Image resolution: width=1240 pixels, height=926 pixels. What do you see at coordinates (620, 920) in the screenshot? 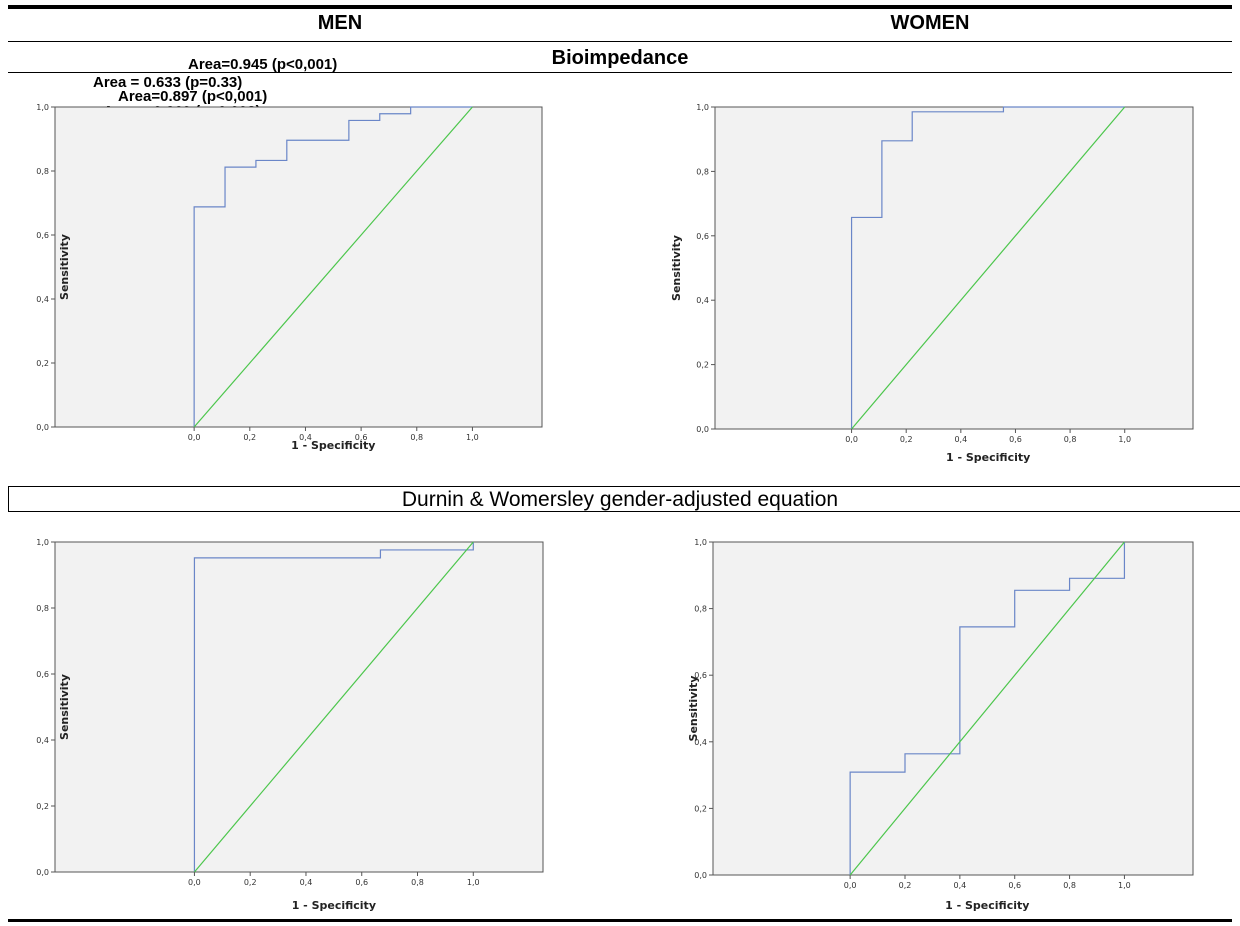
I see `bottom-rule` at bounding box center [620, 920].